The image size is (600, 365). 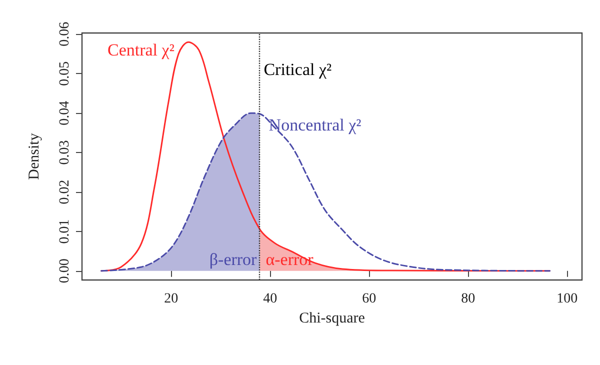 What do you see at coordinates (290, 259) in the screenshot?
I see `annotation: α-error` at bounding box center [290, 259].